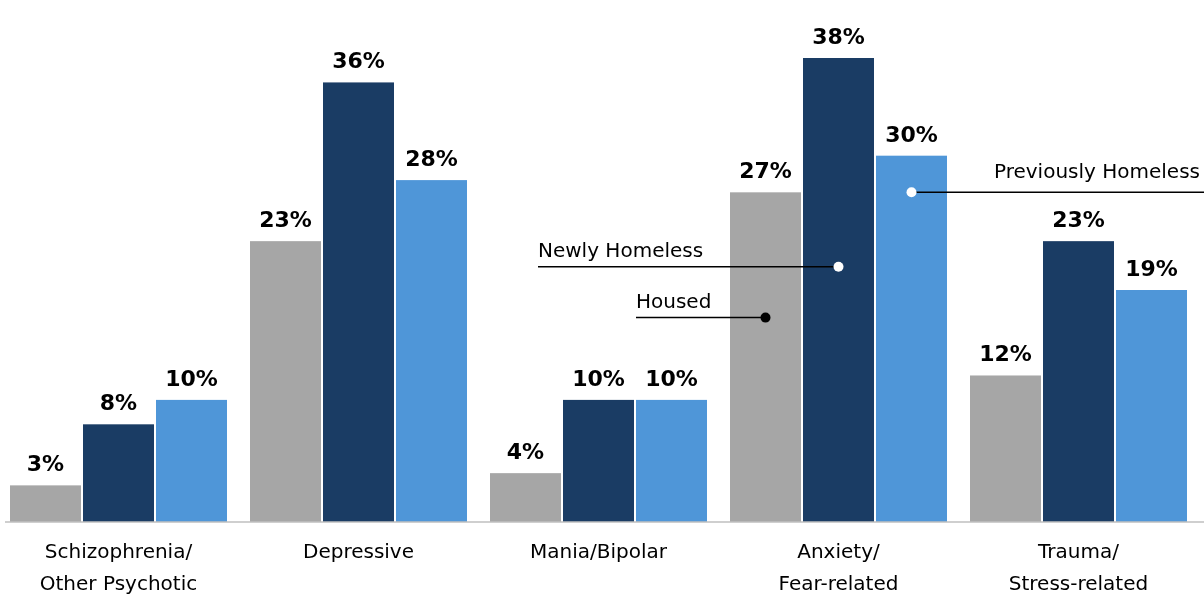 This screenshot has height=596, width=1204. Describe the element at coordinates (765, 171) in the screenshot. I see `data-label: 27%` at that location.